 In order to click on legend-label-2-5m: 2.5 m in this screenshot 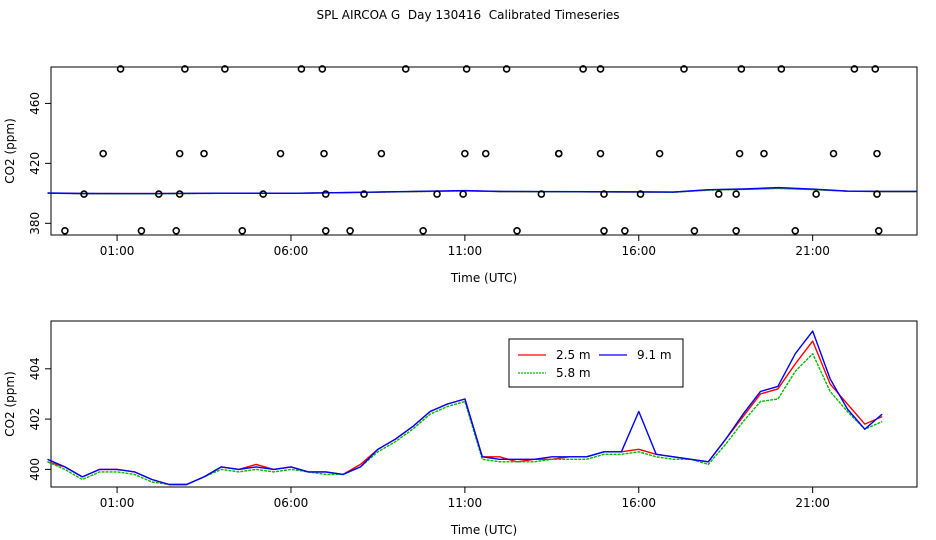, I will do `click(573, 355)`.